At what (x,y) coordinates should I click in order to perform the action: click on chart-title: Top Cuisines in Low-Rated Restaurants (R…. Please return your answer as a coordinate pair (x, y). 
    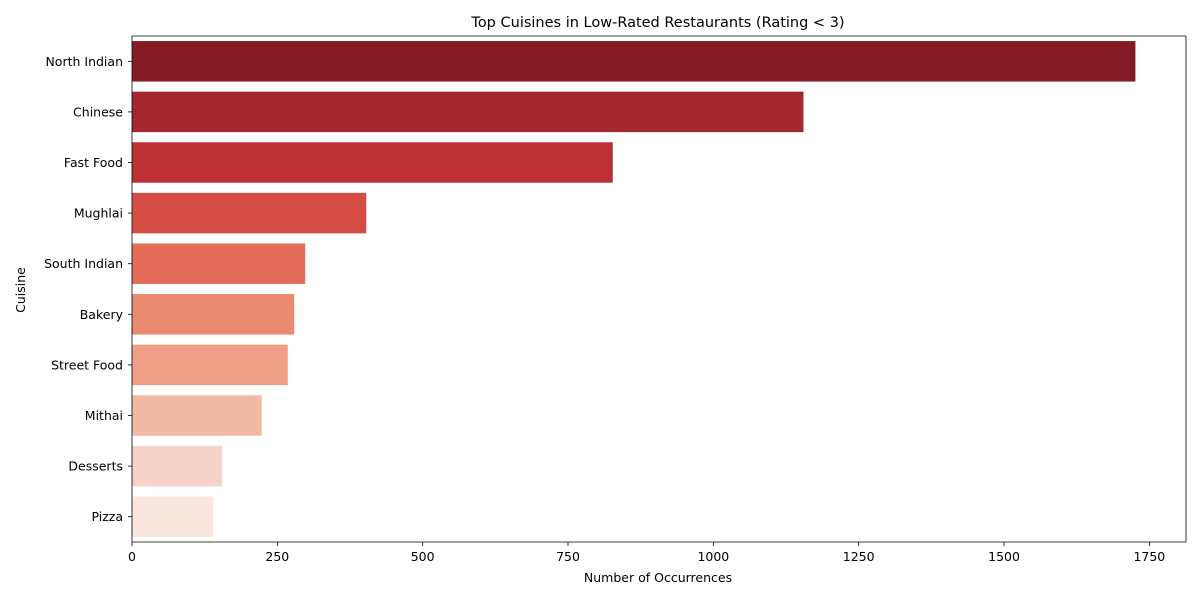
    Looking at the image, I should click on (657, 23).